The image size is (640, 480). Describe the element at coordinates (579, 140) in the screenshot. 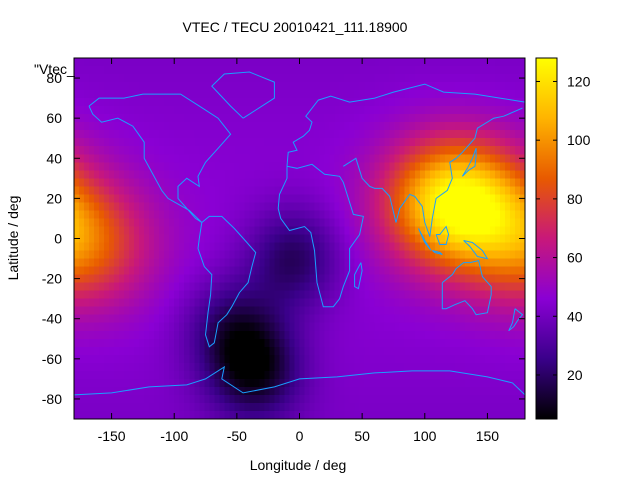

I see `colorbar-tick-label: 100` at that location.